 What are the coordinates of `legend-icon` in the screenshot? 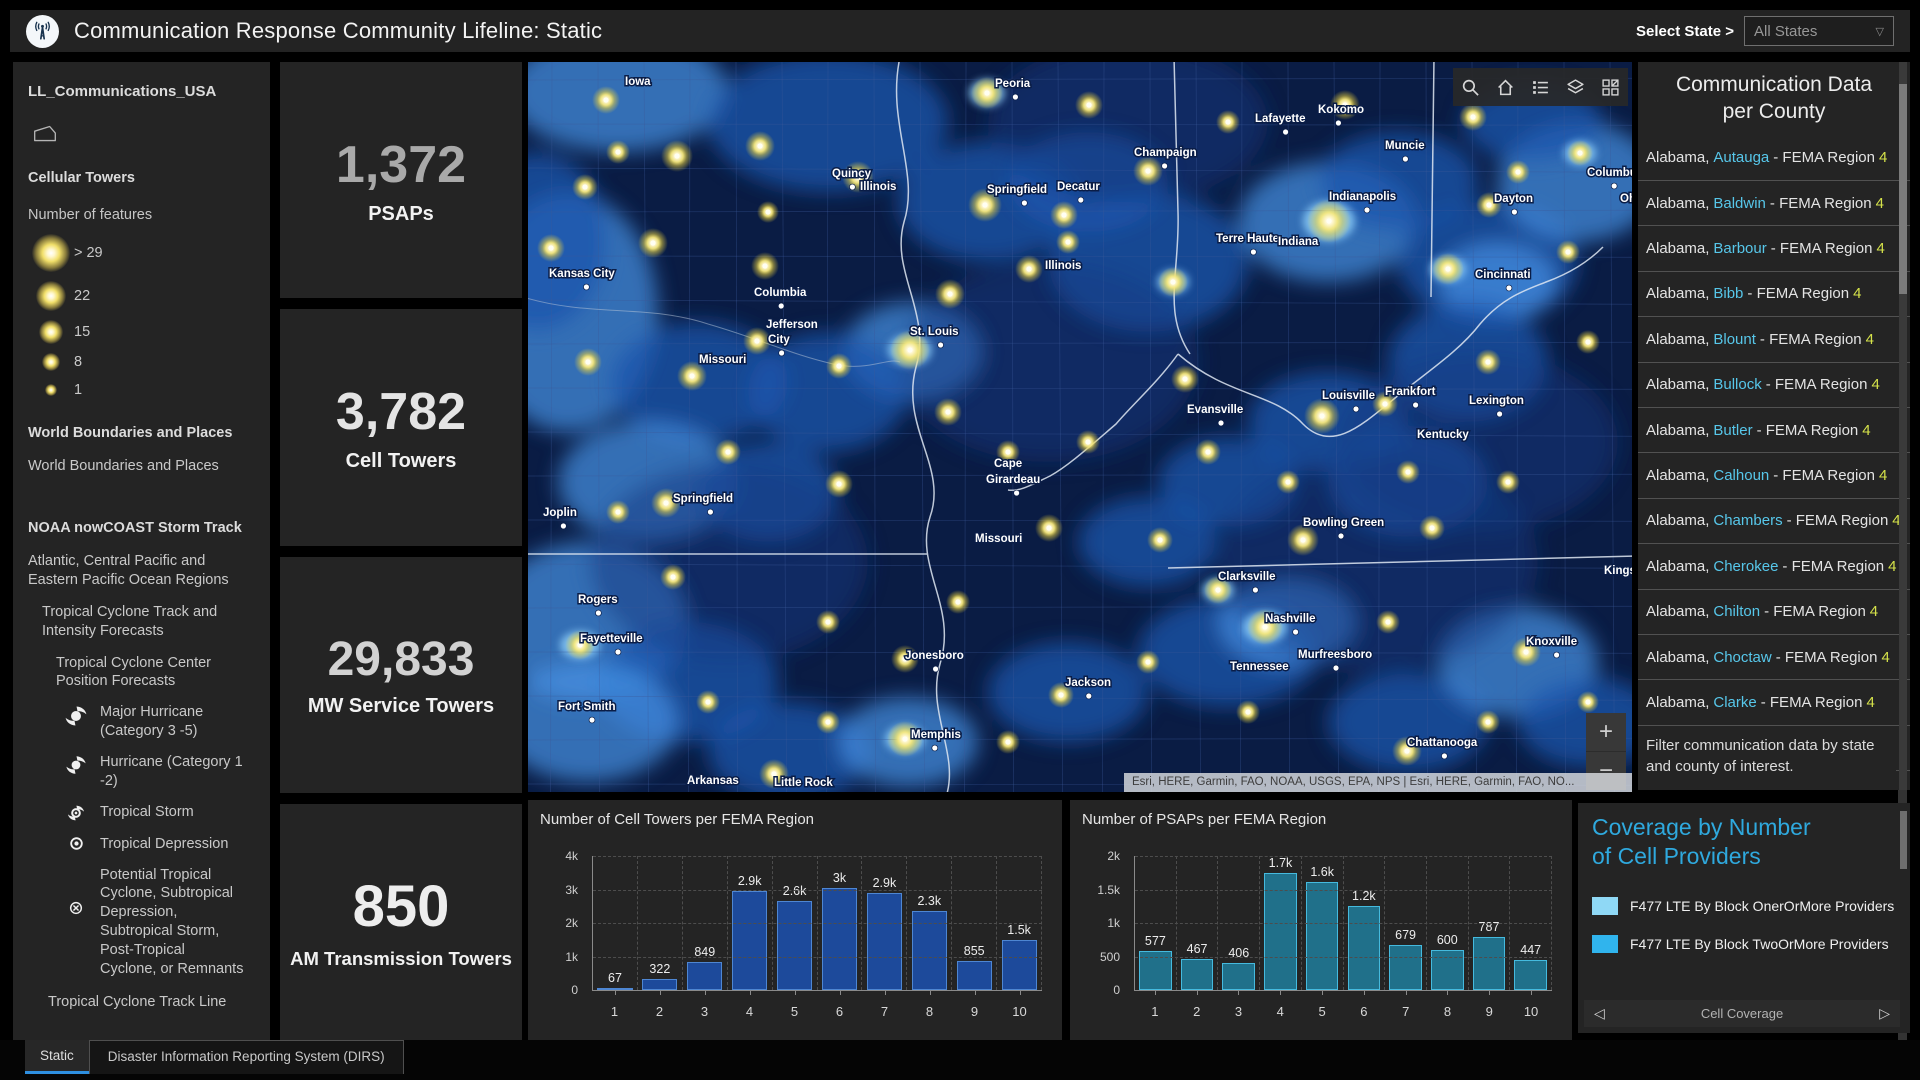 It's located at (1540, 87).